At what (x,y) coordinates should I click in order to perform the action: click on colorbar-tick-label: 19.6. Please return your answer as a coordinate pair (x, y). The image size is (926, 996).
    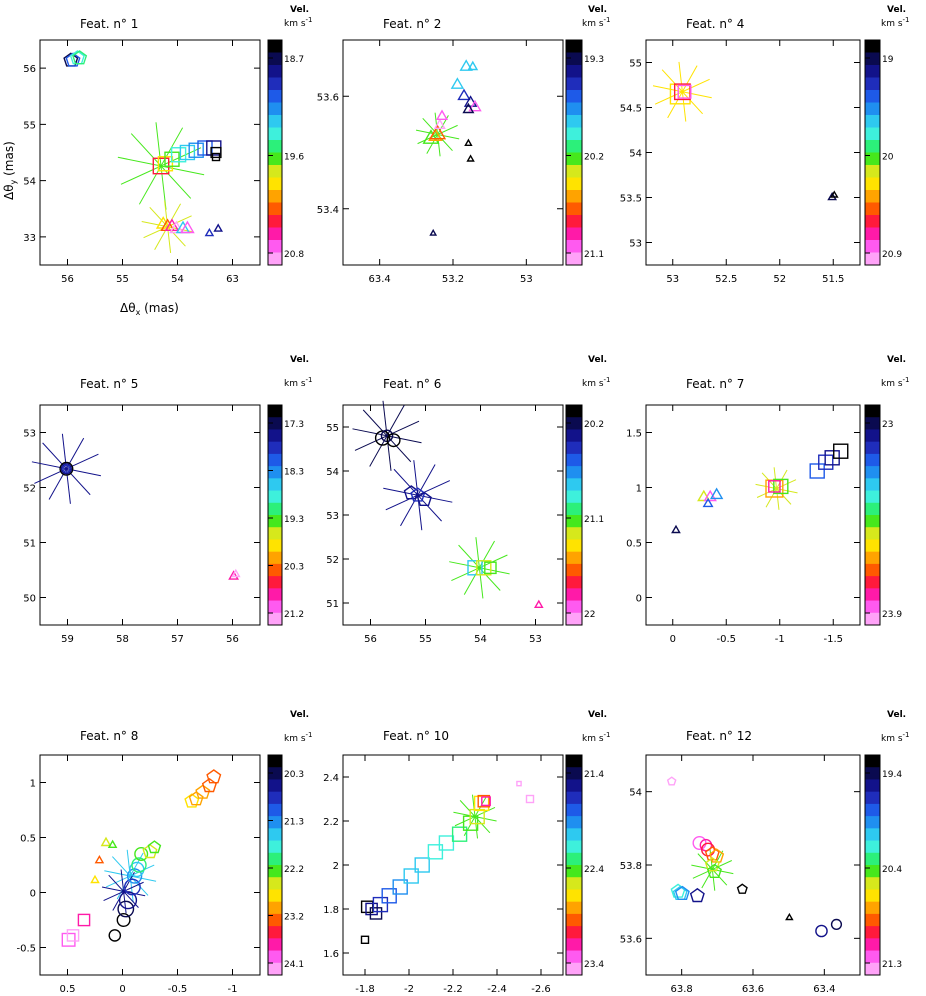
    Looking at the image, I should click on (294, 158).